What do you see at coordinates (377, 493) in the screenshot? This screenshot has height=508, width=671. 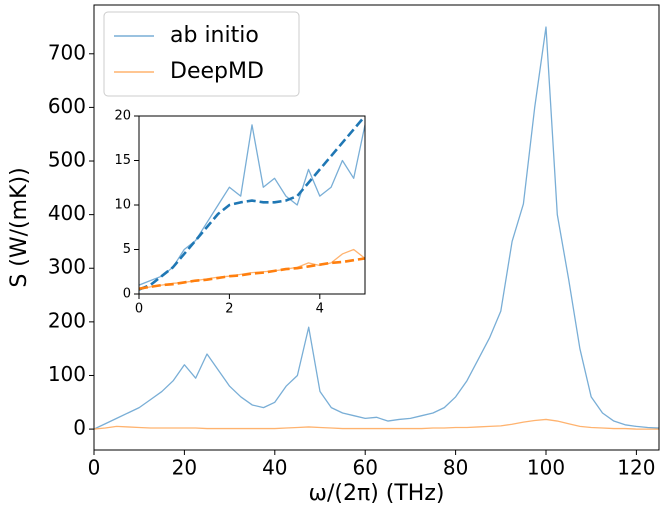 I see `x-axis-label: ω/(2π) (THz)` at bounding box center [377, 493].